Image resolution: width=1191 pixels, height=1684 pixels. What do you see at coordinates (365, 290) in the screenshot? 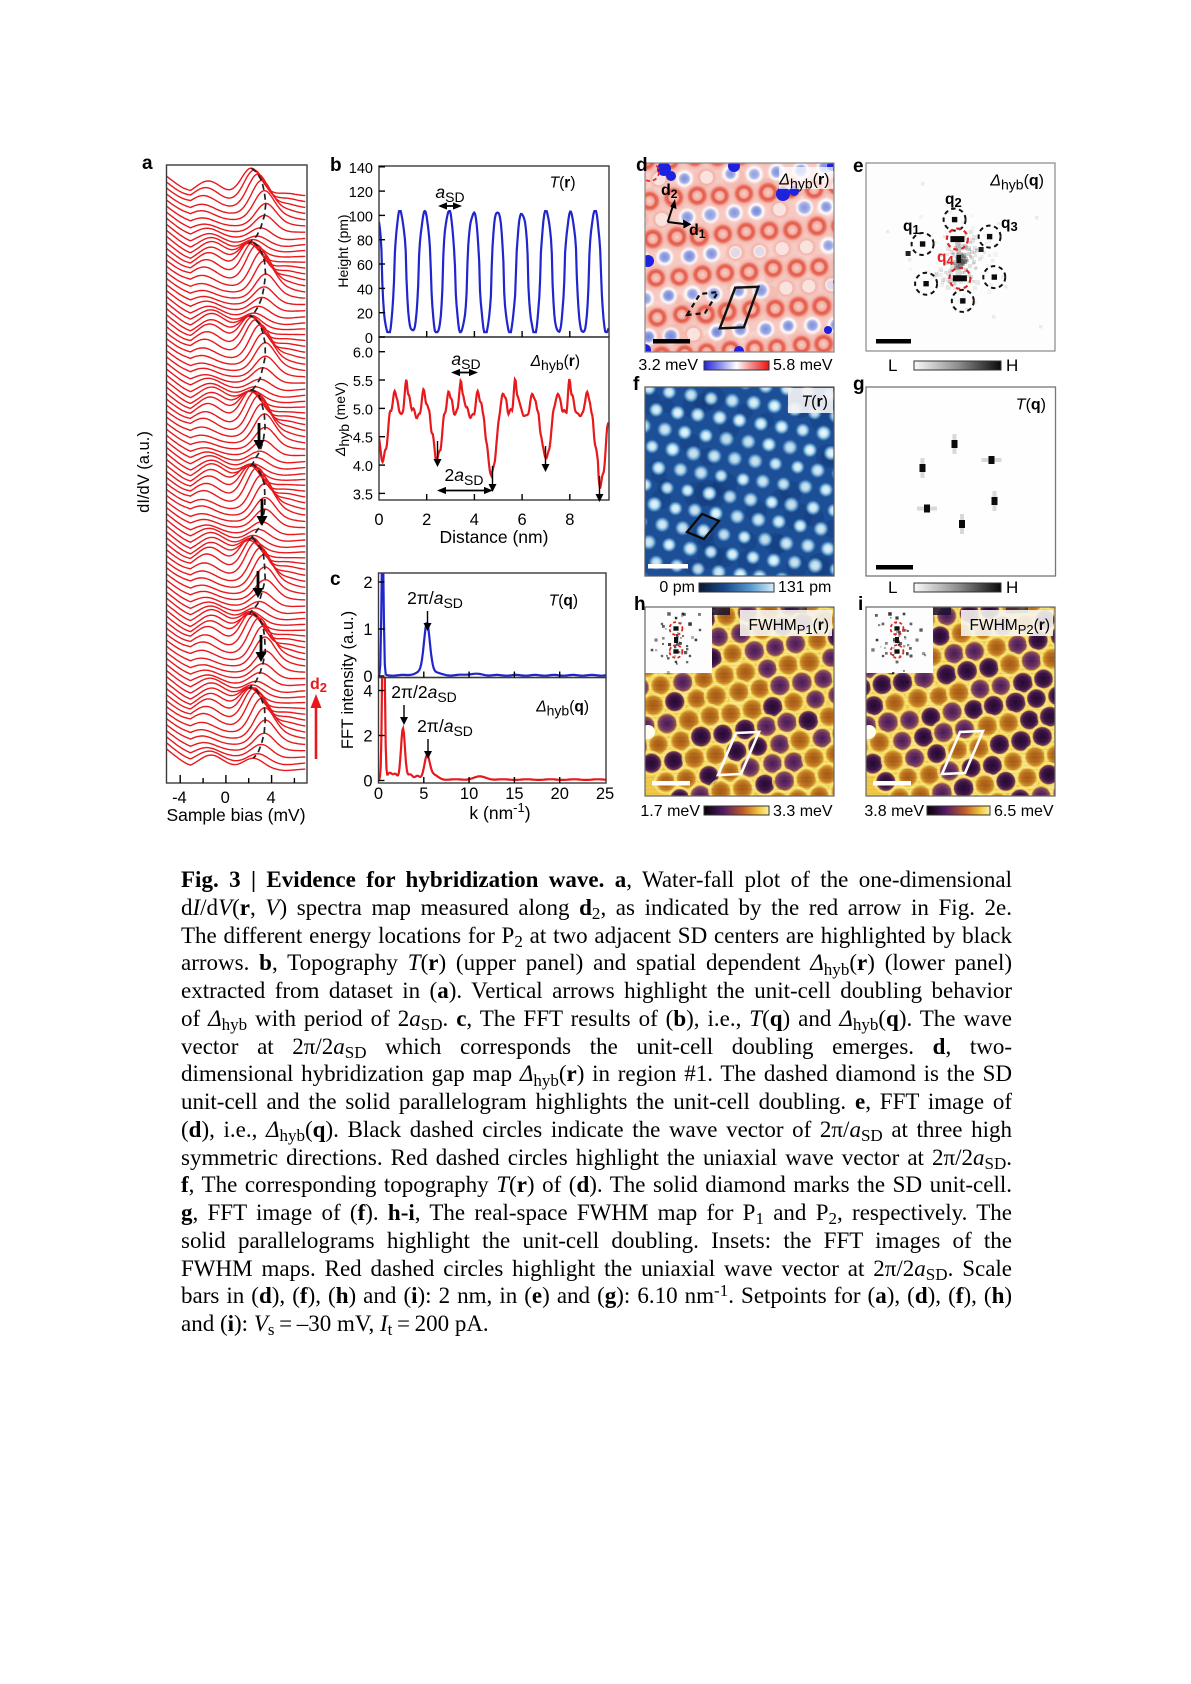
I see `svg-text: 40` at bounding box center [365, 290].